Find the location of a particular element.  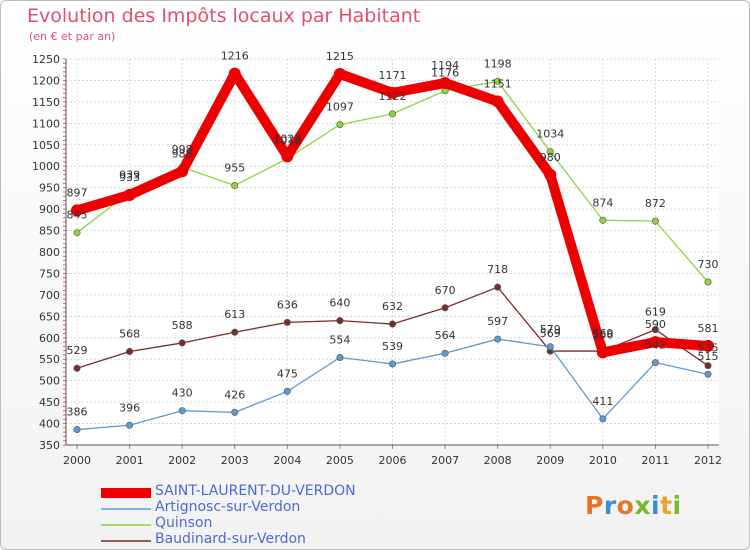

data-label: 933 is located at coordinates (129, 177).